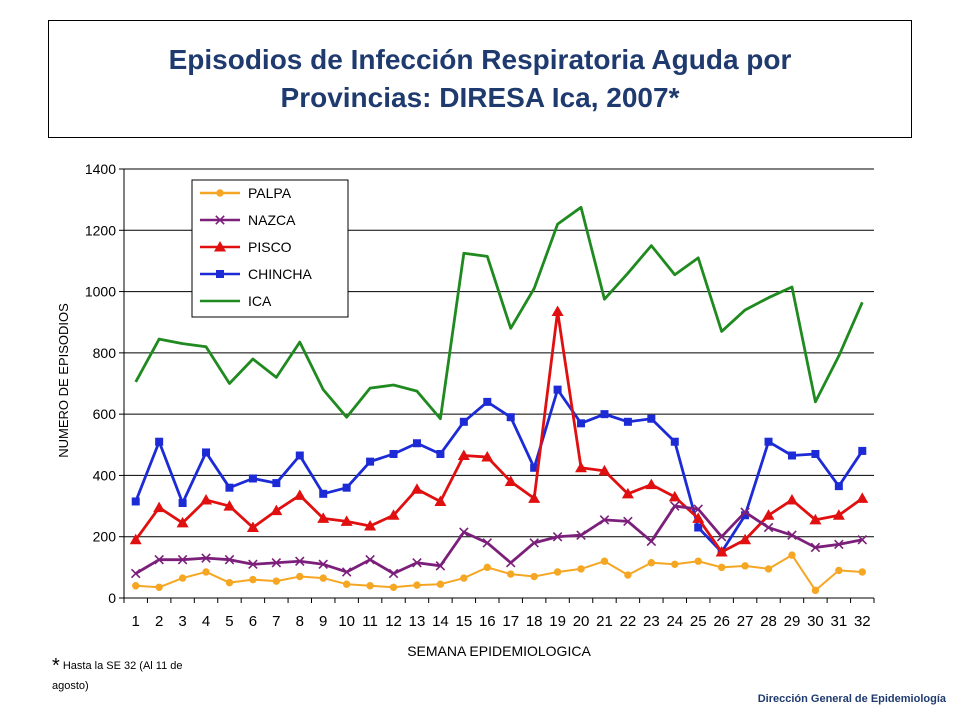  I want to click on chart-title-line2: Provincias: DIRESA Ica, 2007*, so click(480, 97).